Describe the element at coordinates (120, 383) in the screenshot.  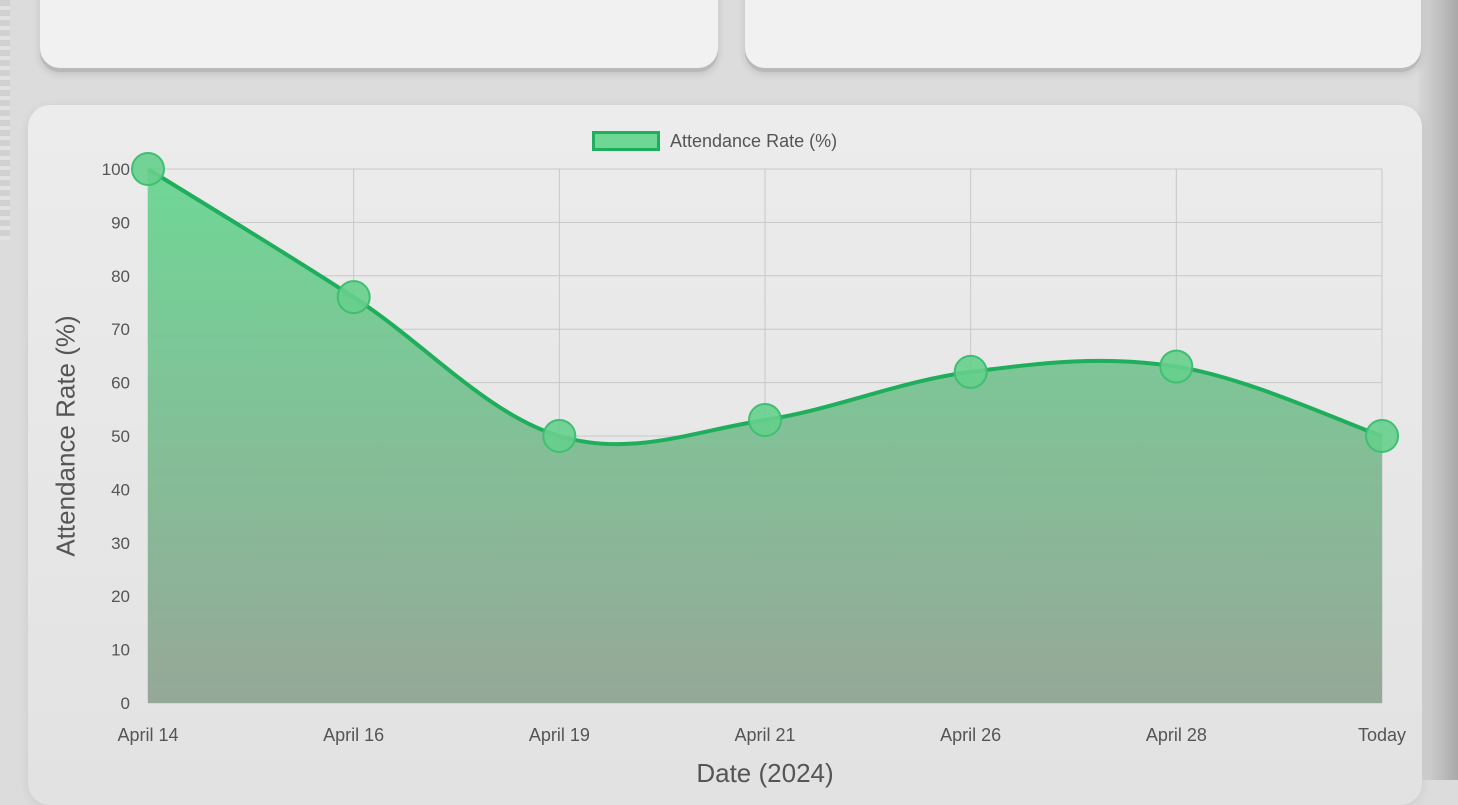
I see `y-tick-label: 60` at that location.